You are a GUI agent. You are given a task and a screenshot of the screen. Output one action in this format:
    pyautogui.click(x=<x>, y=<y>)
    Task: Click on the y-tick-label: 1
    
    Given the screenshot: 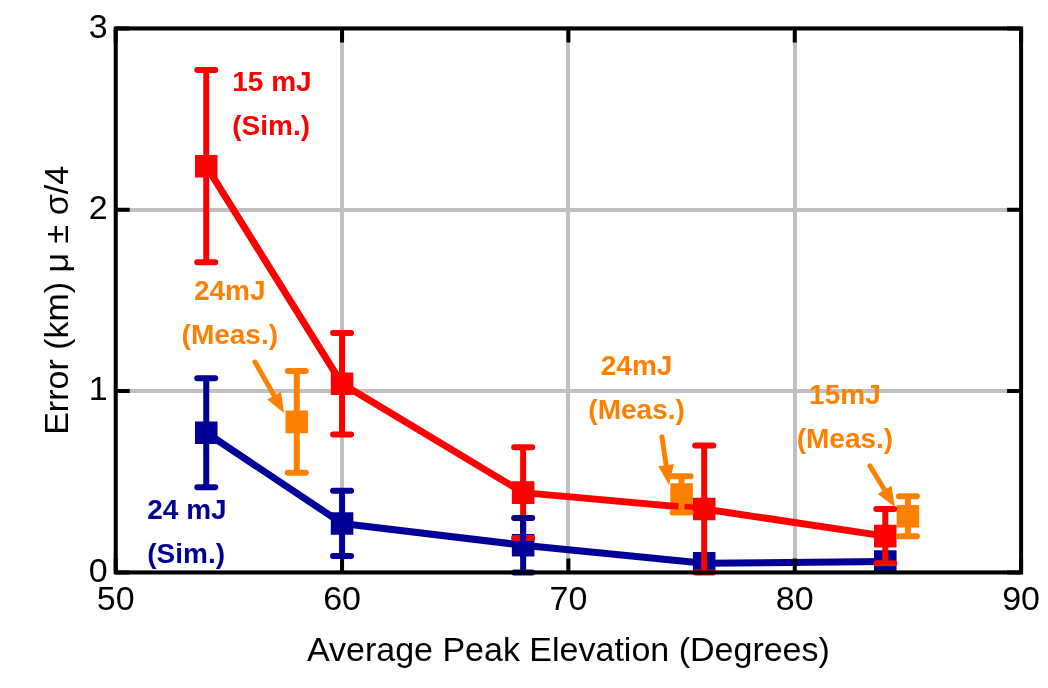 What is the action you would take?
    pyautogui.click(x=98, y=388)
    